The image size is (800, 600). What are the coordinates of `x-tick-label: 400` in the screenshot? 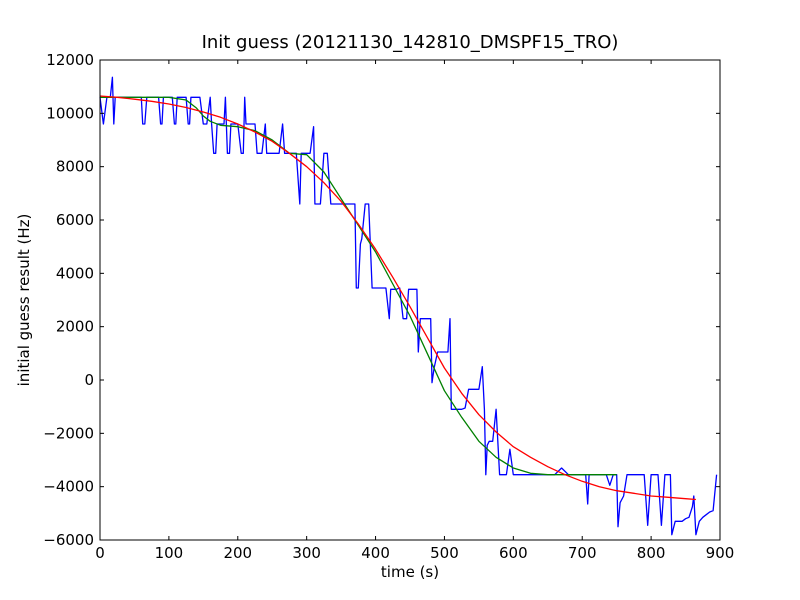 It's located at (375, 553).